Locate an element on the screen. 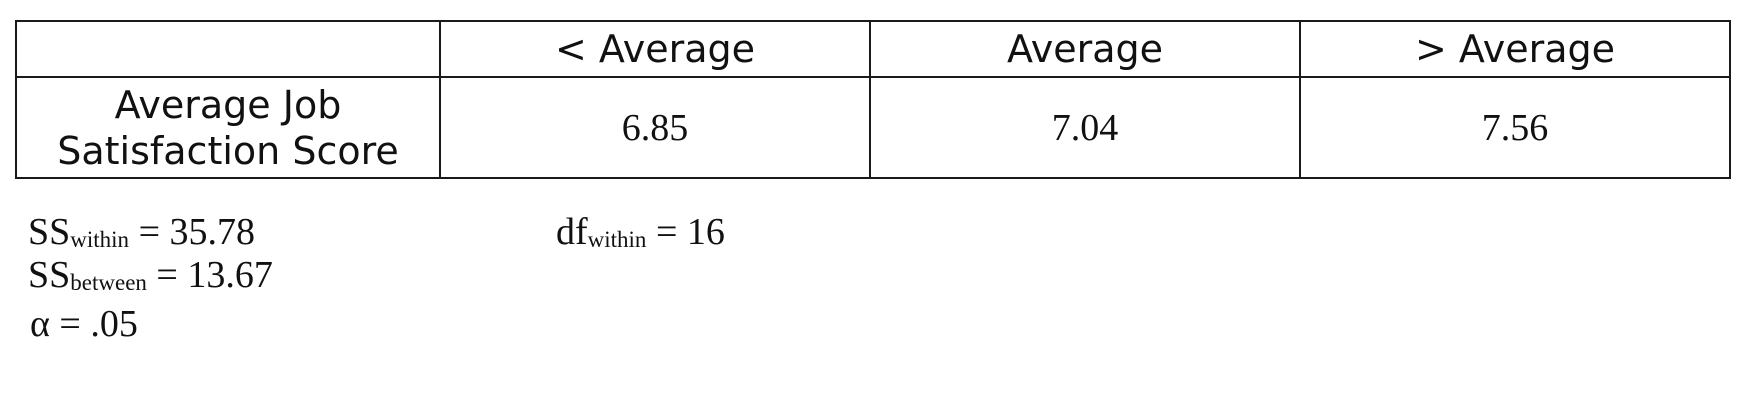 The height and width of the screenshot is (405, 1757). header-average: Average is located at coordinates (1085, 49).